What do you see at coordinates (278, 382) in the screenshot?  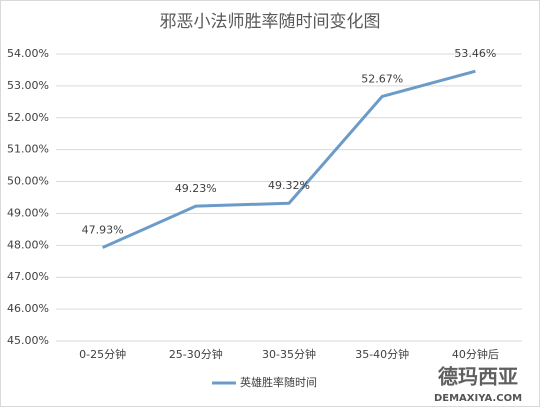 I see `legend-label: 英雄胜率随时间` at bounding box center [278, 382].